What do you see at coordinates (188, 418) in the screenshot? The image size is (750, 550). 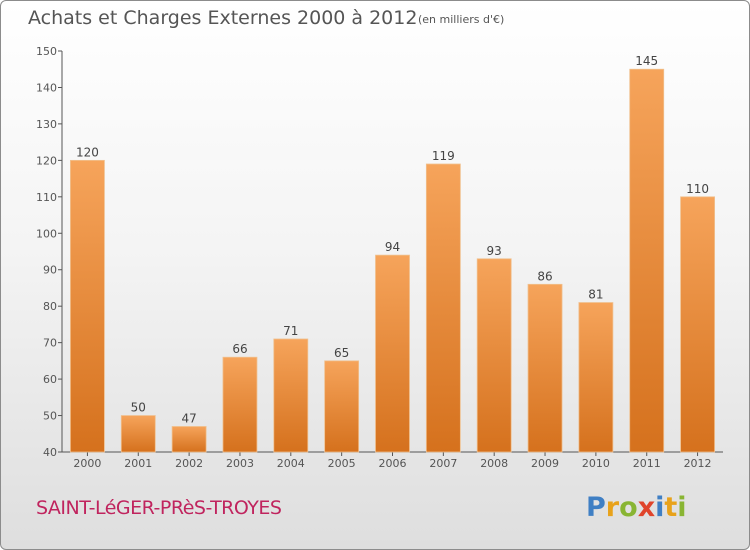 I see `data-label: 47` at bounding box center [188, 418].